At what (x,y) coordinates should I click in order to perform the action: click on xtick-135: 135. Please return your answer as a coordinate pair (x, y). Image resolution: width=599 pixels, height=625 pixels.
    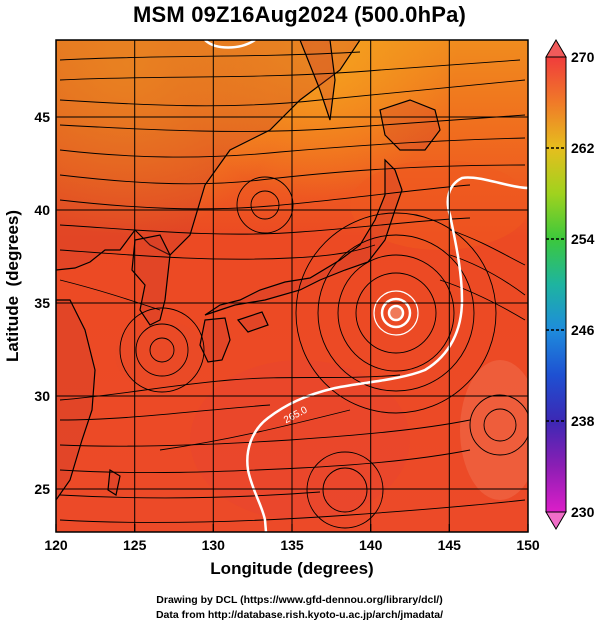
    Looking at the image, I should click on (292, 545).